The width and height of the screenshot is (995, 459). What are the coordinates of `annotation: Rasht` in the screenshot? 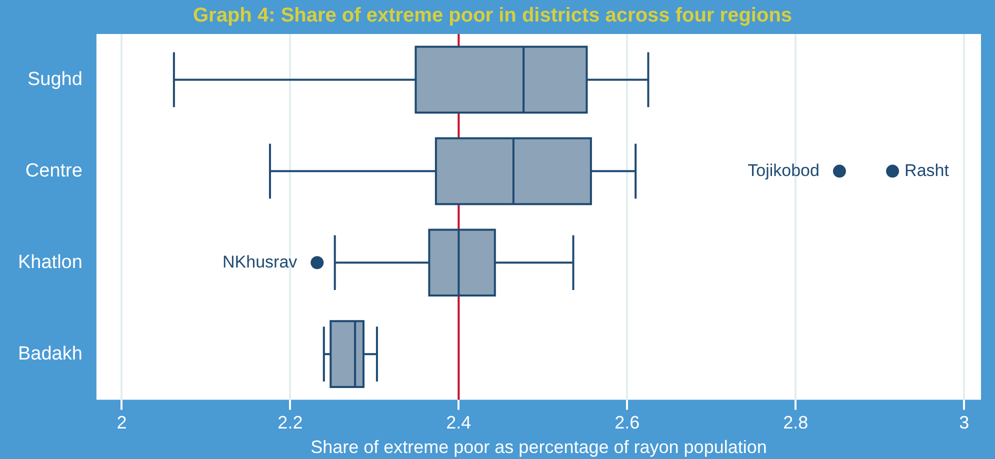 It's located at (927, 170).